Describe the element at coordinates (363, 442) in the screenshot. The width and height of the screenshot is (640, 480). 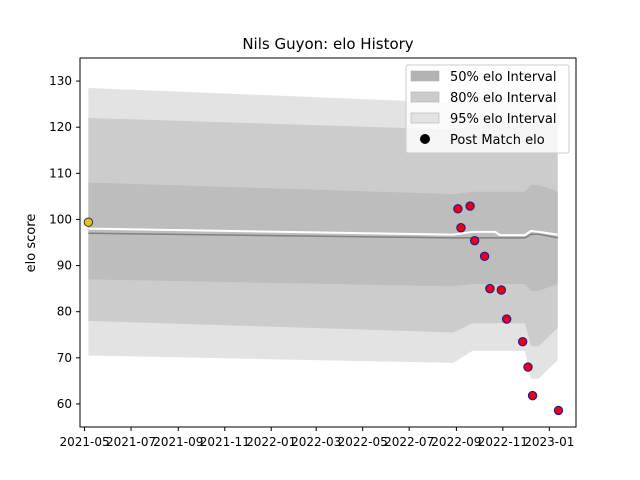
I see `x-tick-label: 2022-05` at that location.